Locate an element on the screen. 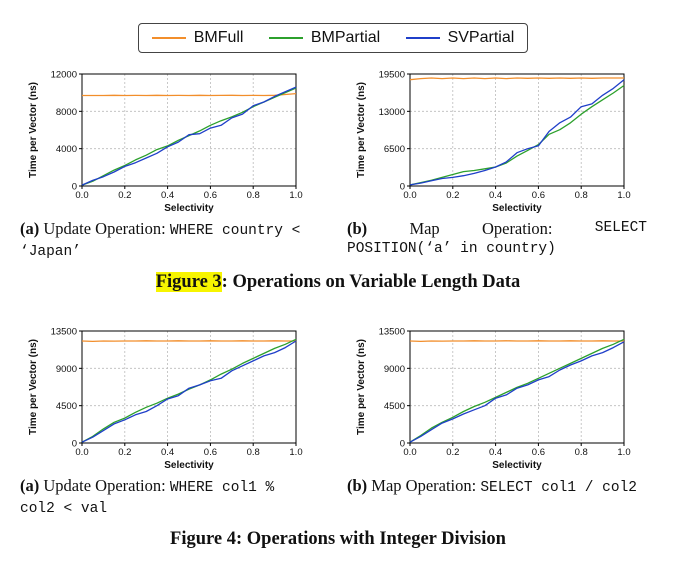 Image resolution: width=676 pixels, height=563 pixels. chart2-ytick-label-2: 13000 is located at coordinates (392, 112).